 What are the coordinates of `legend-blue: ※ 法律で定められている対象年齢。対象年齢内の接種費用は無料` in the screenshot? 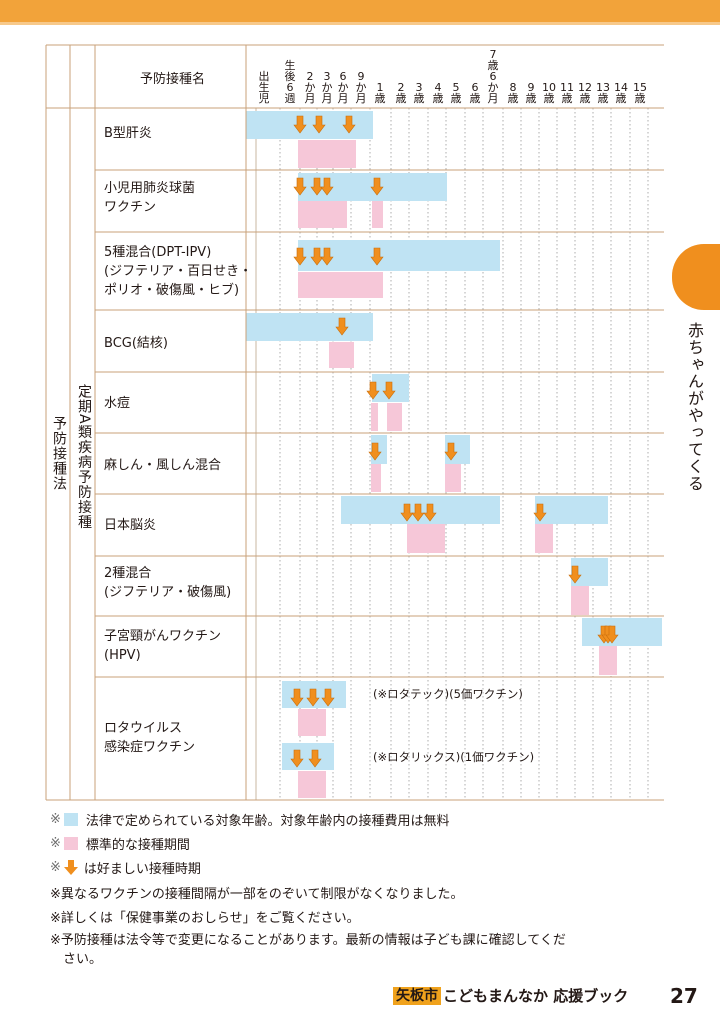 It's located at (250, 819).